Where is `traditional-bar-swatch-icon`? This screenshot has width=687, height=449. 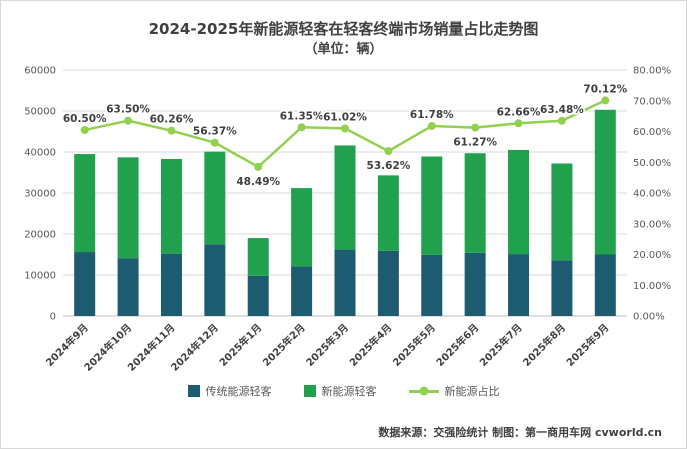
traditional-bar-swatch-icon is located at coordinates (193, 391).